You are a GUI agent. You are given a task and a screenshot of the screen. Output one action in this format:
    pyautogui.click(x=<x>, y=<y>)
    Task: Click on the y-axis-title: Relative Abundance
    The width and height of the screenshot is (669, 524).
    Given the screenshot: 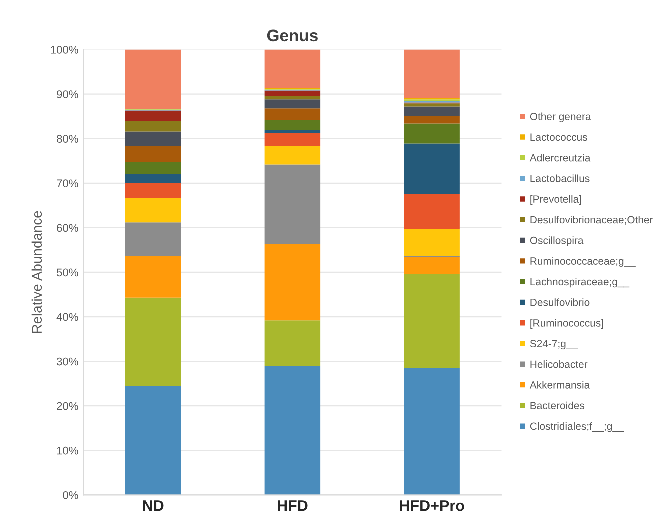 What is the action you would take?
    pyautogui.click(x=37, y=272)
    